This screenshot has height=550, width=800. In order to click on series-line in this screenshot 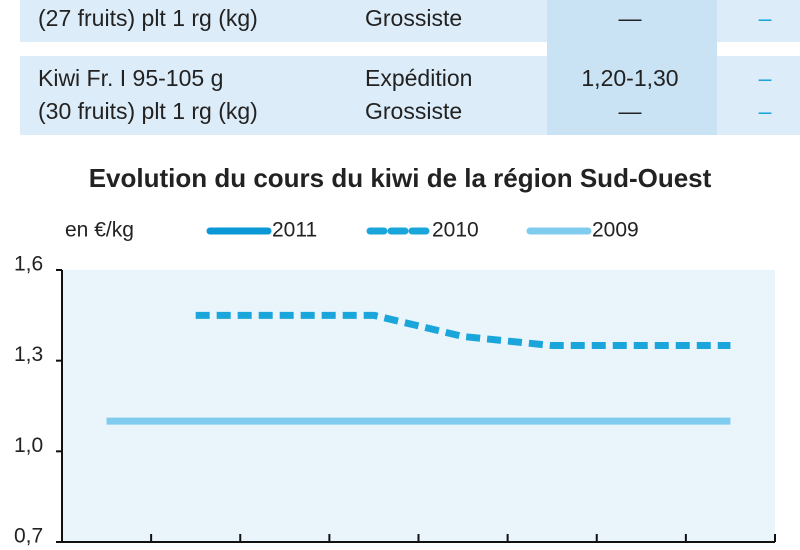, I will do `click(463, 330)`.